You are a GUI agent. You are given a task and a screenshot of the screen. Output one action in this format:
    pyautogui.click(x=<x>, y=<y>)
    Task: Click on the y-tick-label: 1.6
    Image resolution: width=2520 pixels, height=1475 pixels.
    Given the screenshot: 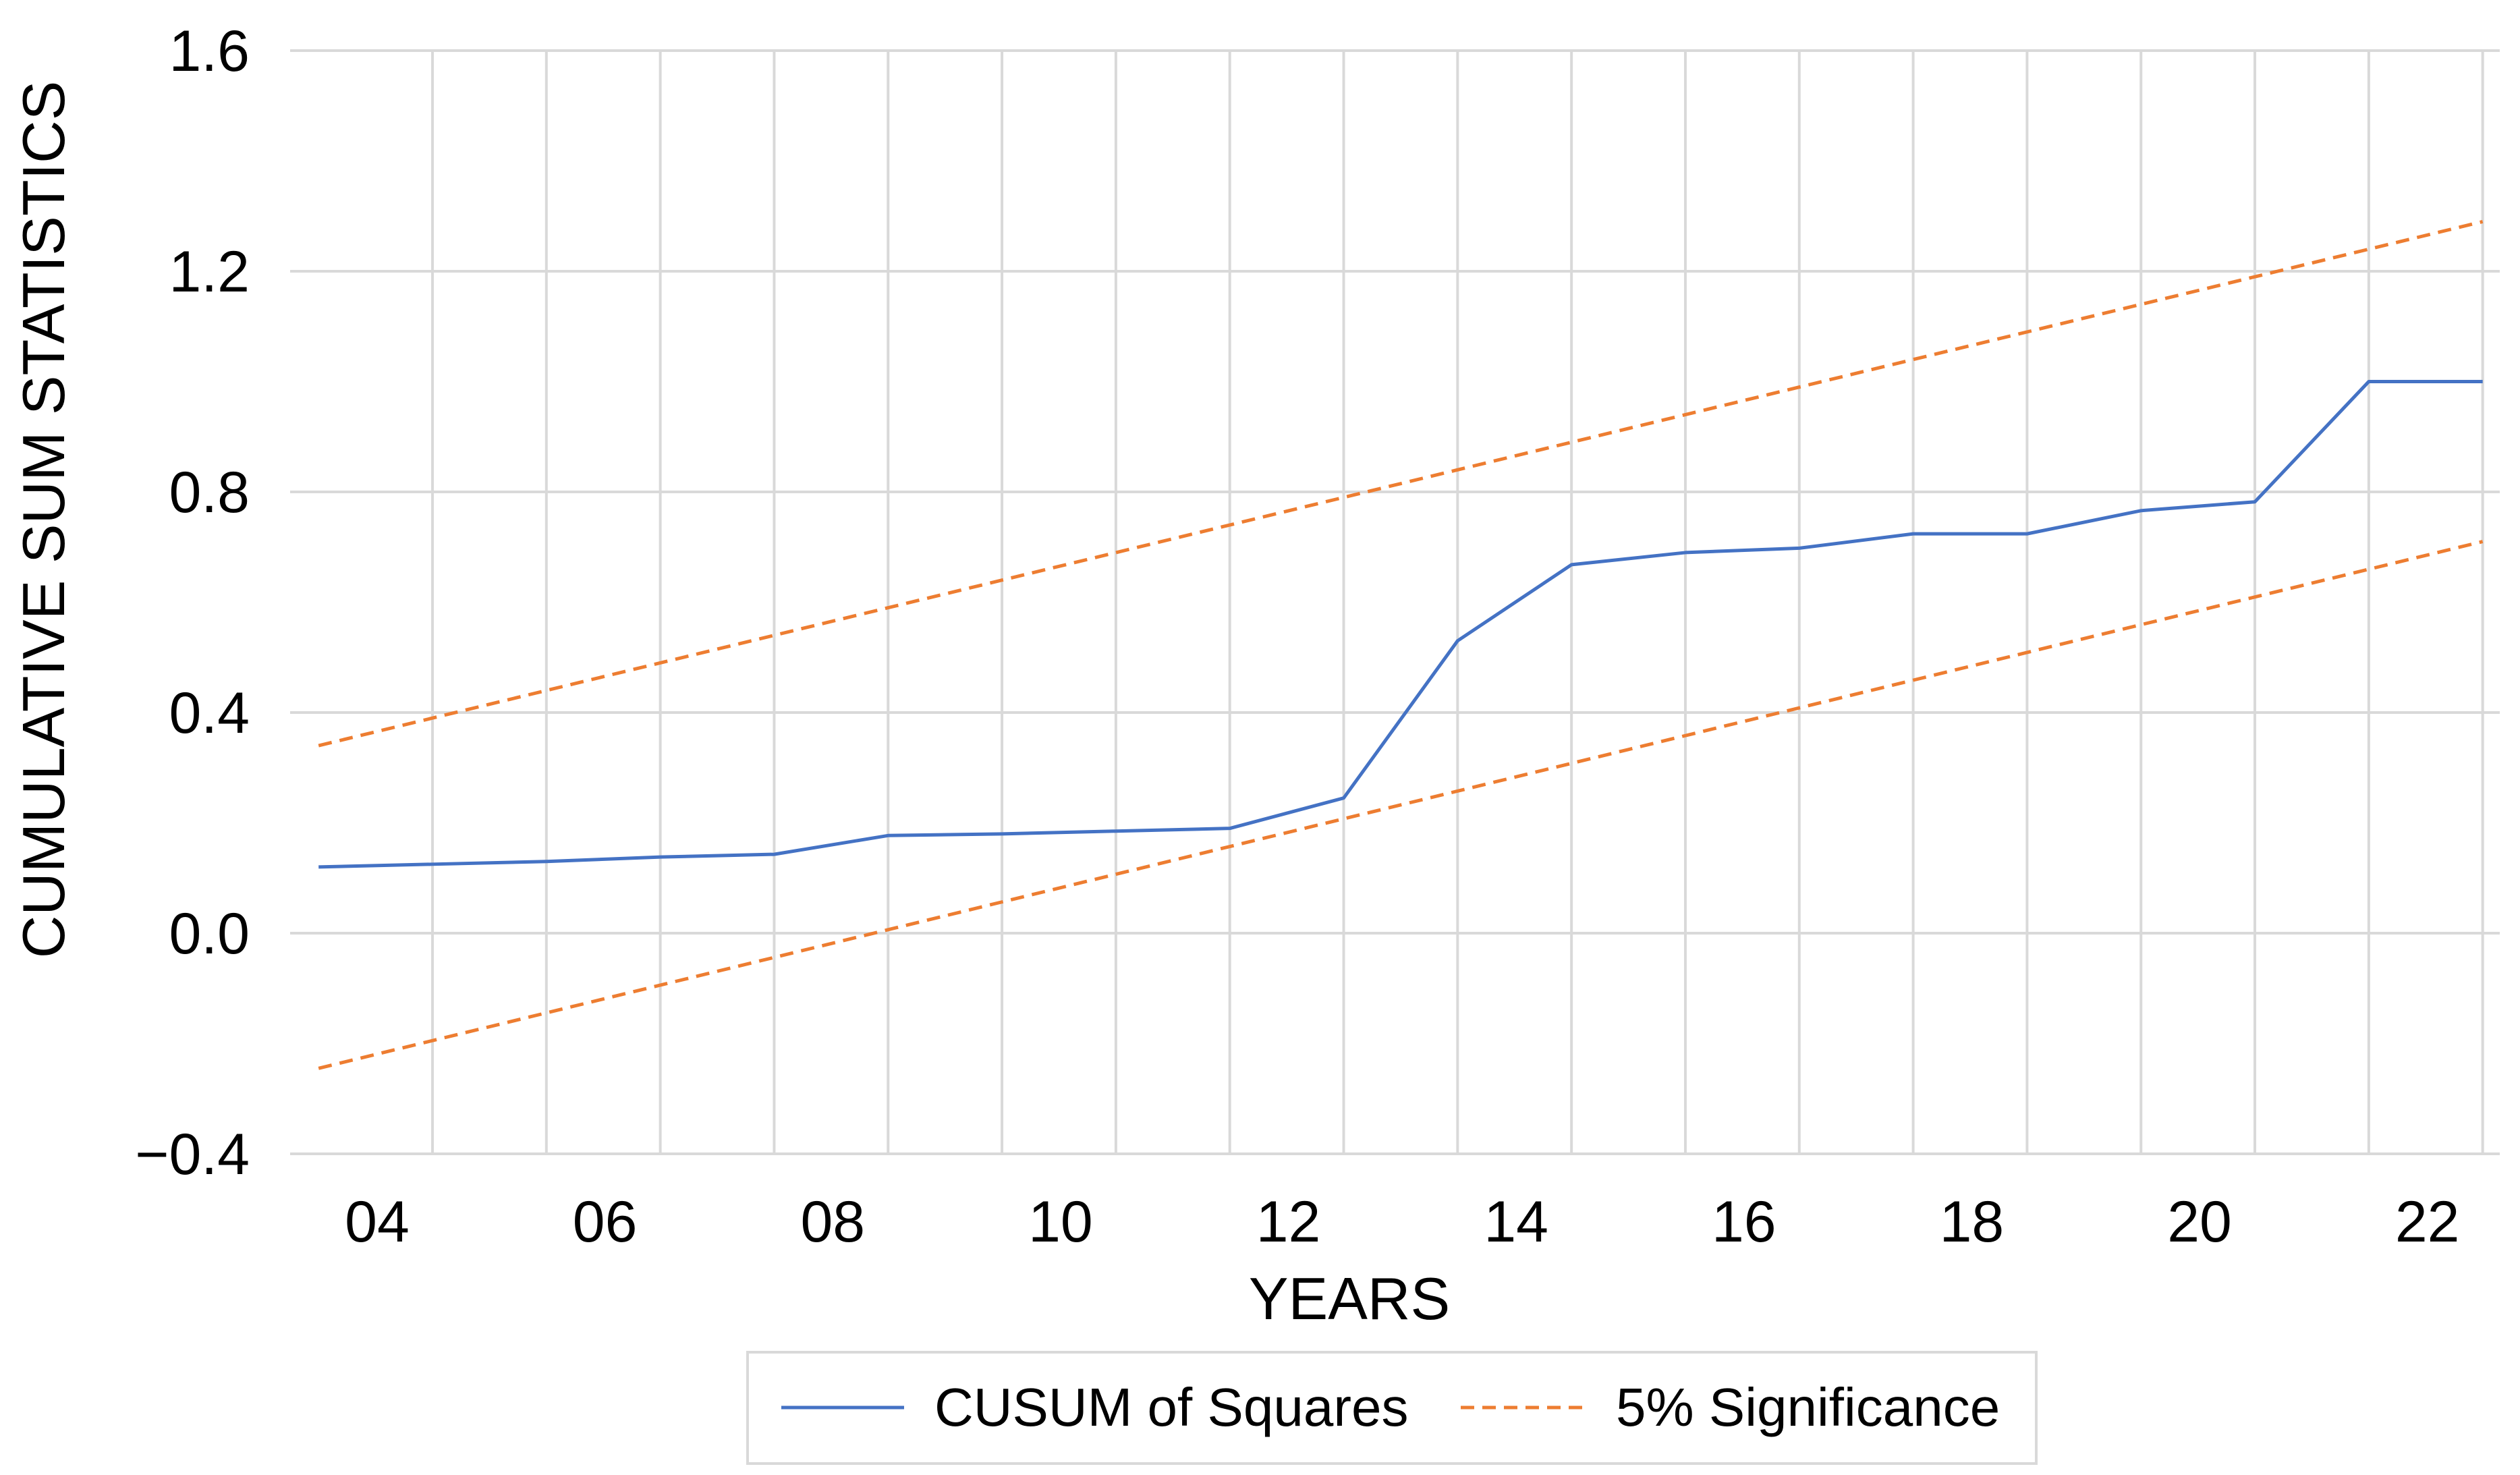 What is the action you would take?
    pyautogui.click(x=209, y=51)
    